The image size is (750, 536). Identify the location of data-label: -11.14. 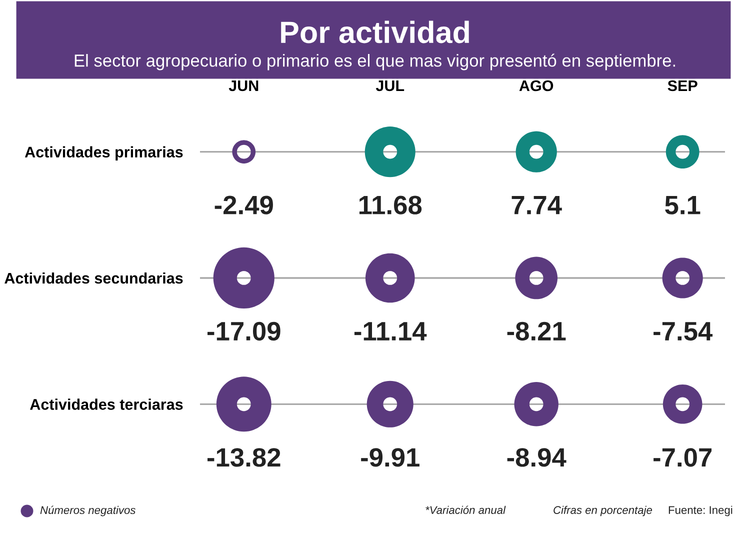
(390, 331).